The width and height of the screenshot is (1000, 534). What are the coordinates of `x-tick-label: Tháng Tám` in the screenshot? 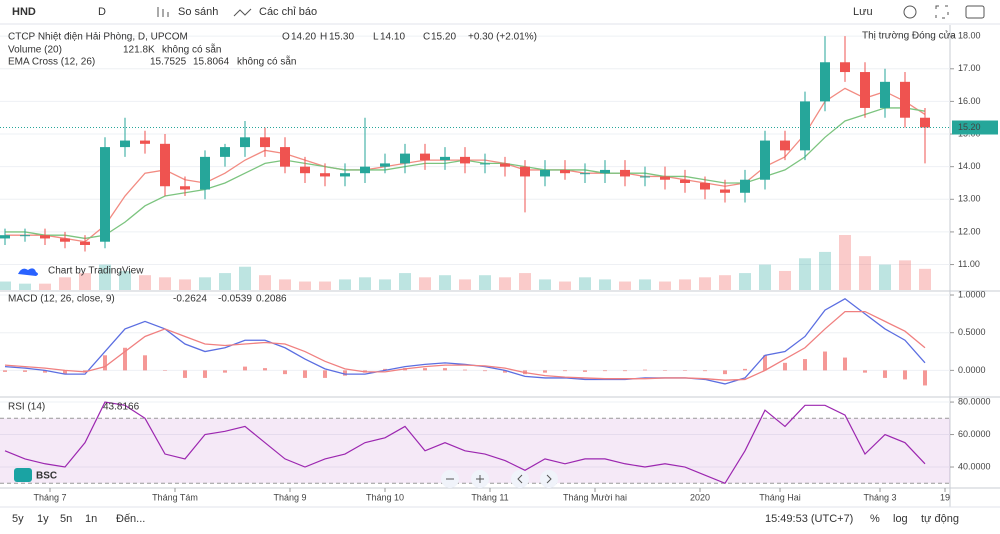 It's located at (175, 497).